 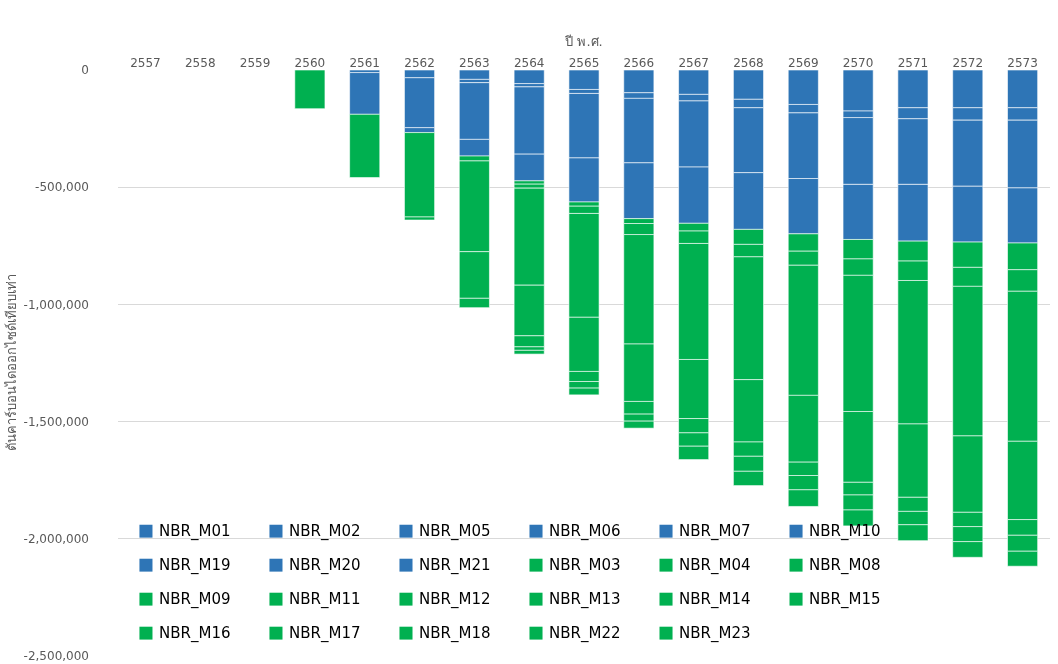 I want to click on y-tick-label: -1,500,000, so click(x=56, y=421).